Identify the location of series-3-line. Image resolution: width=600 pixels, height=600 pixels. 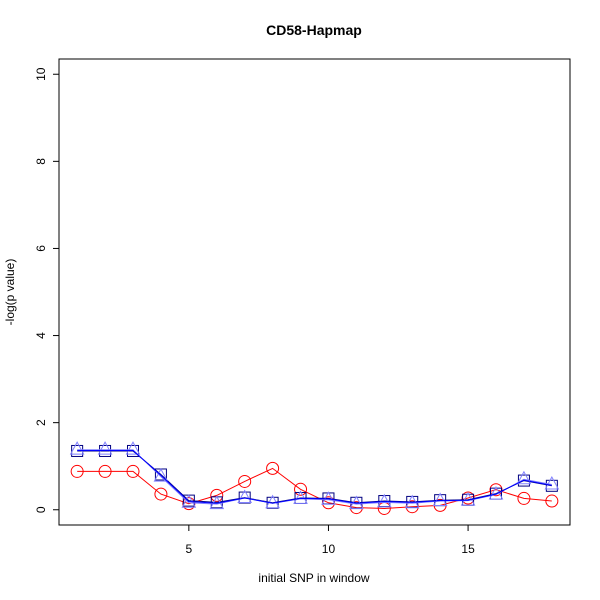
(314, 477).